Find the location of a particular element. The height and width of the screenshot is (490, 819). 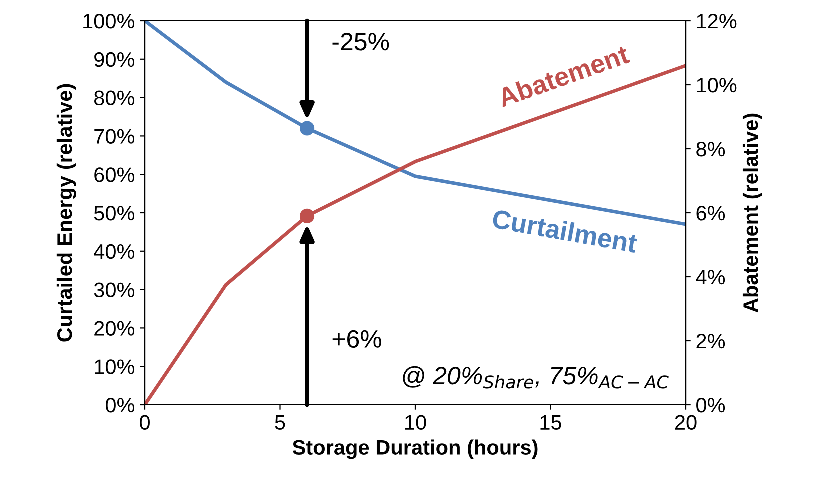

annotation: +6% is located at coordinates (357, 339).